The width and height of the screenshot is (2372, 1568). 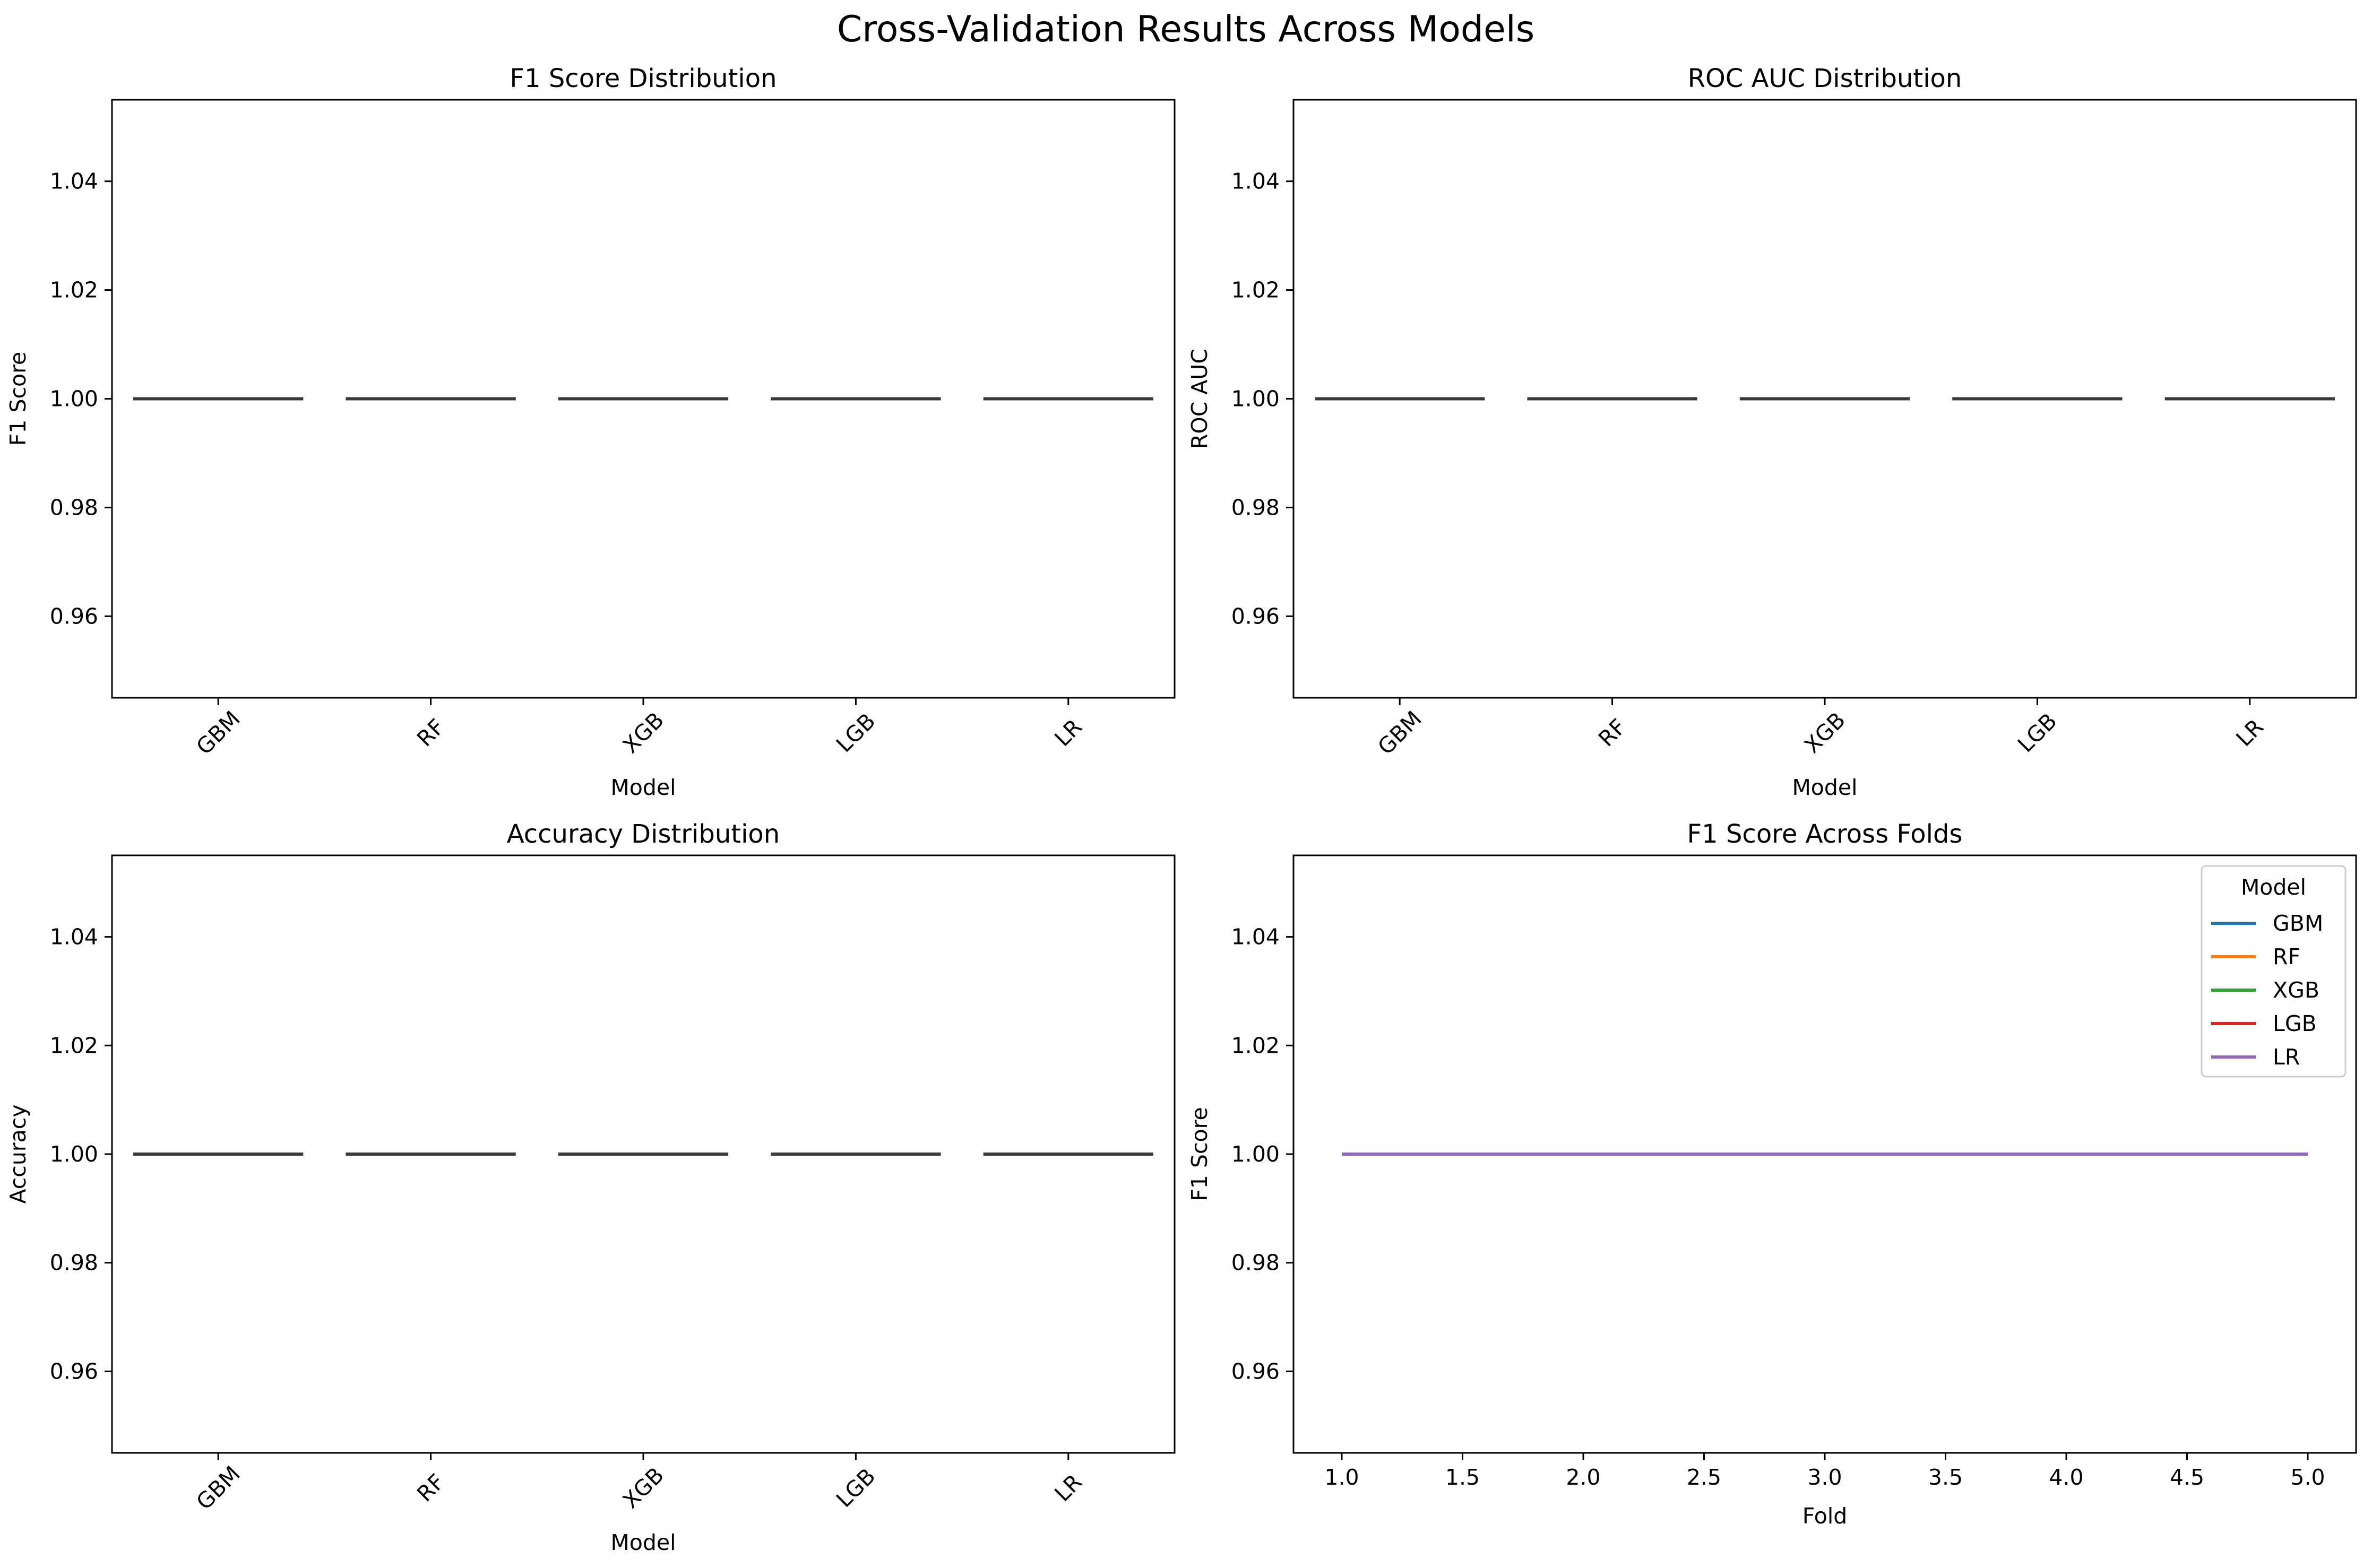 What do you see at coordinates (2187, 1477) in the screenshot?
I see `x-tick-label: 4.5` at bounding box center [2187, 1477].